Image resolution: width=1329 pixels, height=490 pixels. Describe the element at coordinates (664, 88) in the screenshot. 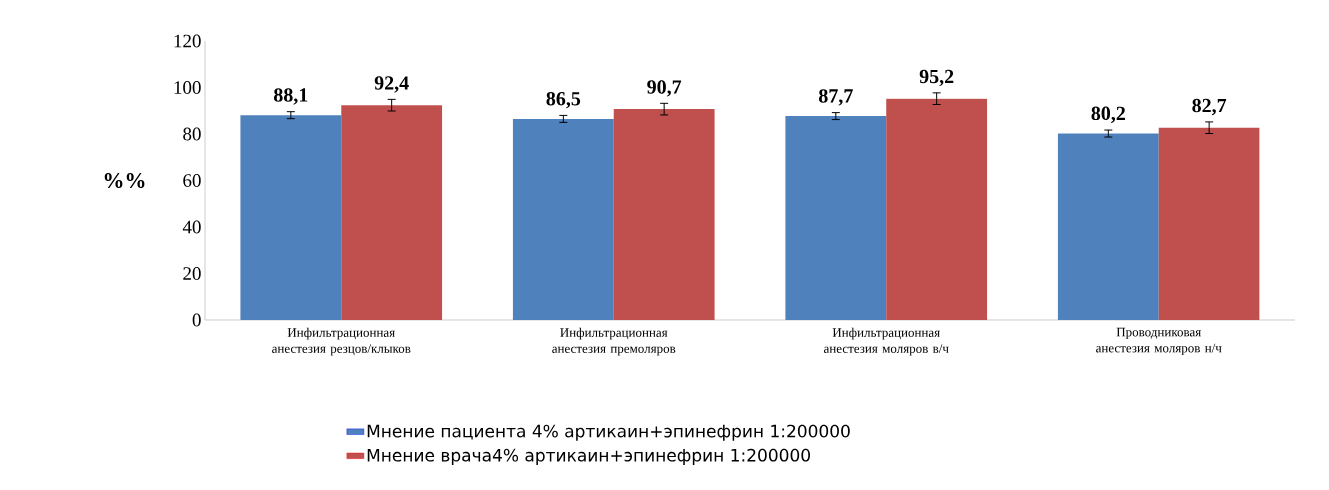

I see `data-label: 90,7` at that location.